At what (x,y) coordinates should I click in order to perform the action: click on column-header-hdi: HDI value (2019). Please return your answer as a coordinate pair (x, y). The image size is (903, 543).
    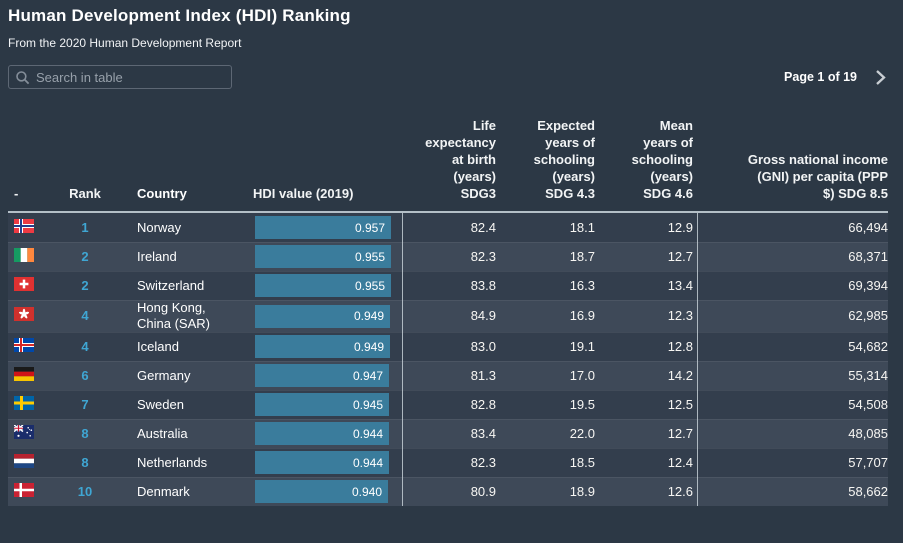
    Looking at the image, I should click on (303, 193).